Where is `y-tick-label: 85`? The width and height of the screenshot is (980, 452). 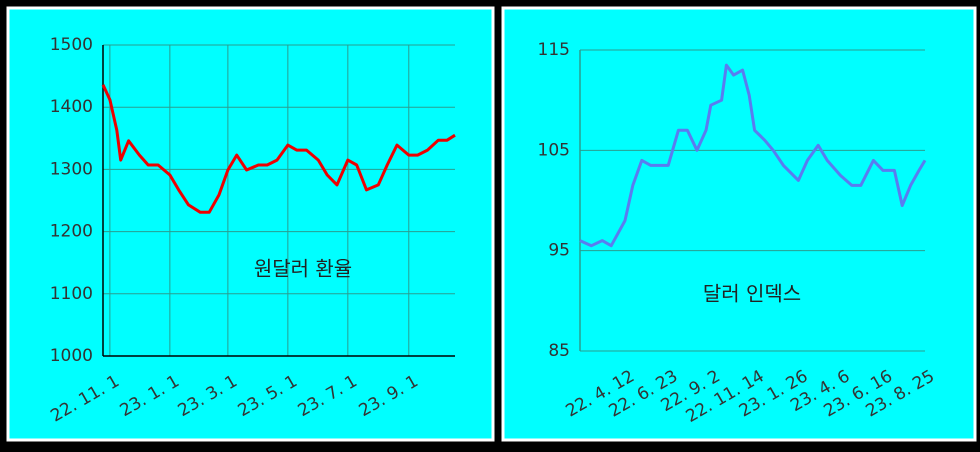
y-tick-label: 85 is located at coordinates (559, 351).